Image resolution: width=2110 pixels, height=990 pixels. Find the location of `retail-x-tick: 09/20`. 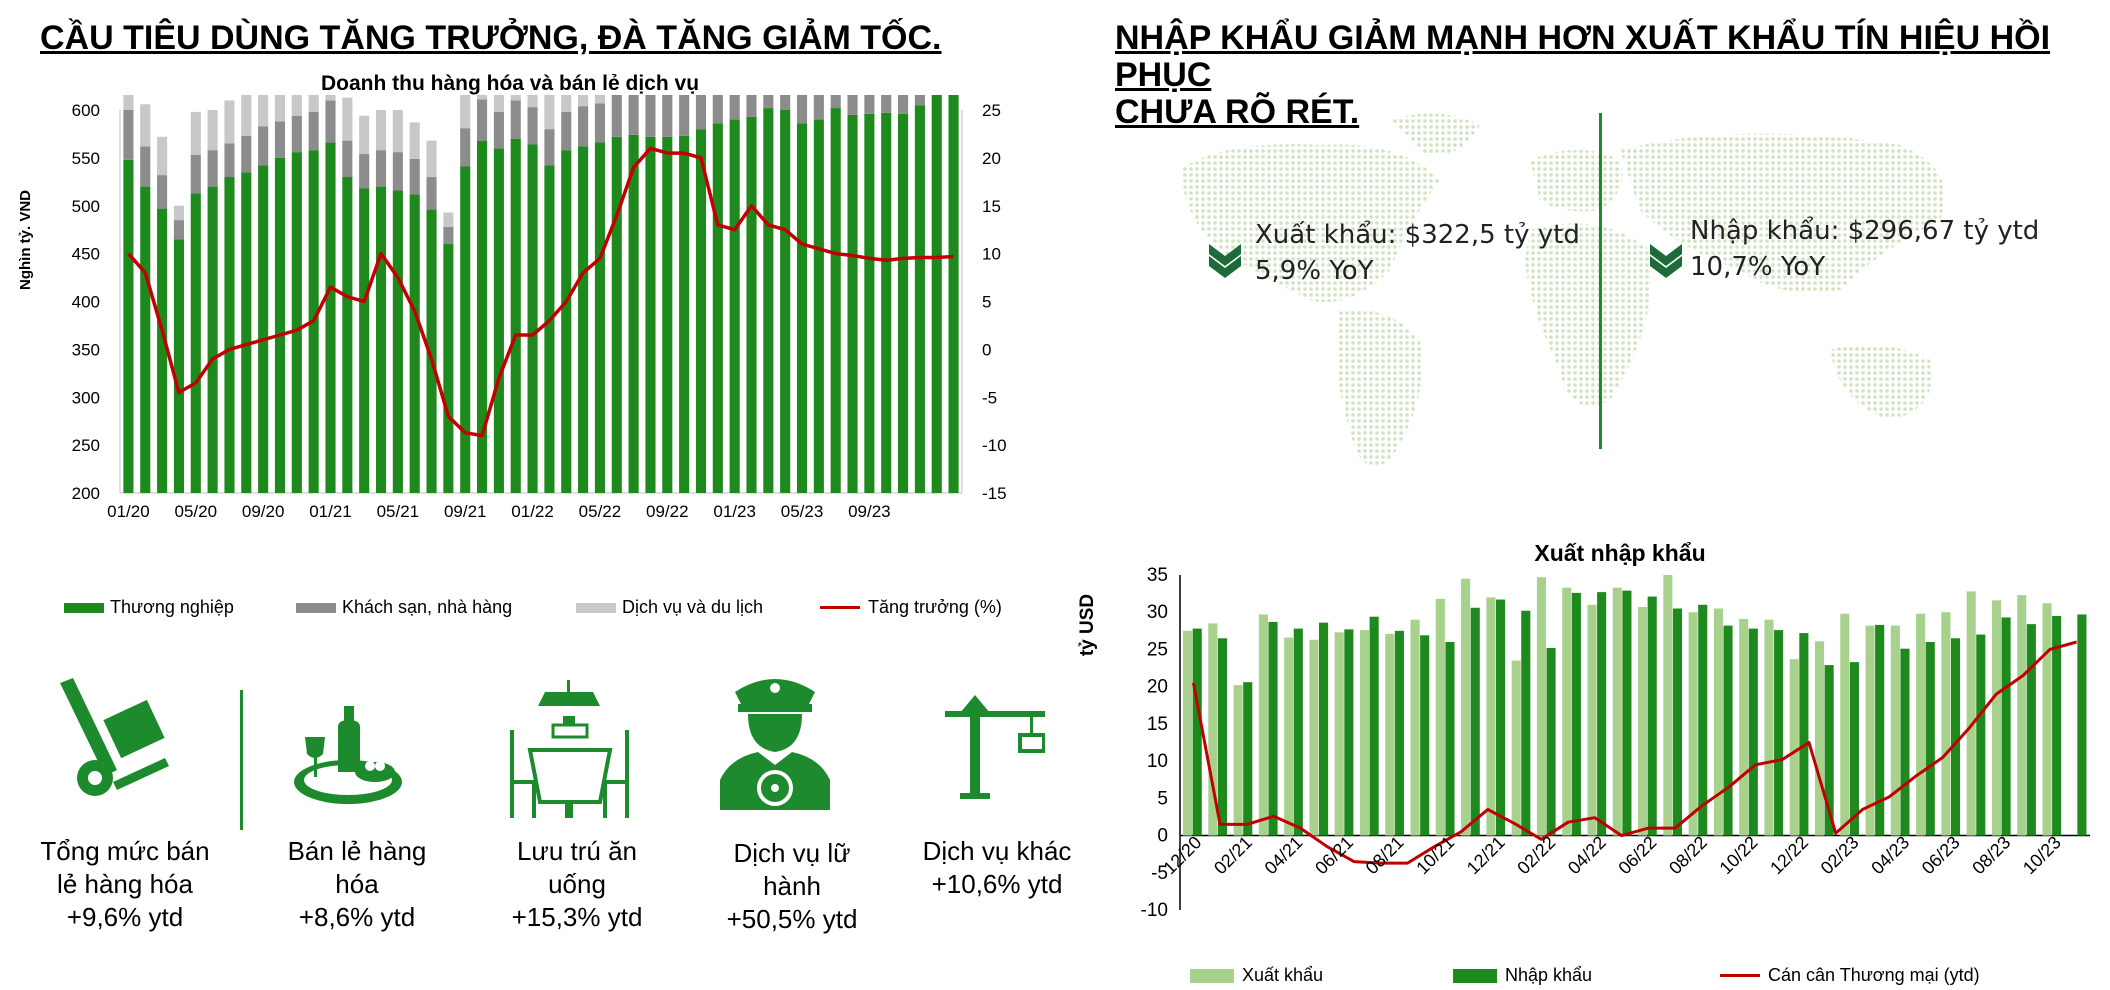

retail-x-tick: 09/20 is located at coordinates (263, 511).